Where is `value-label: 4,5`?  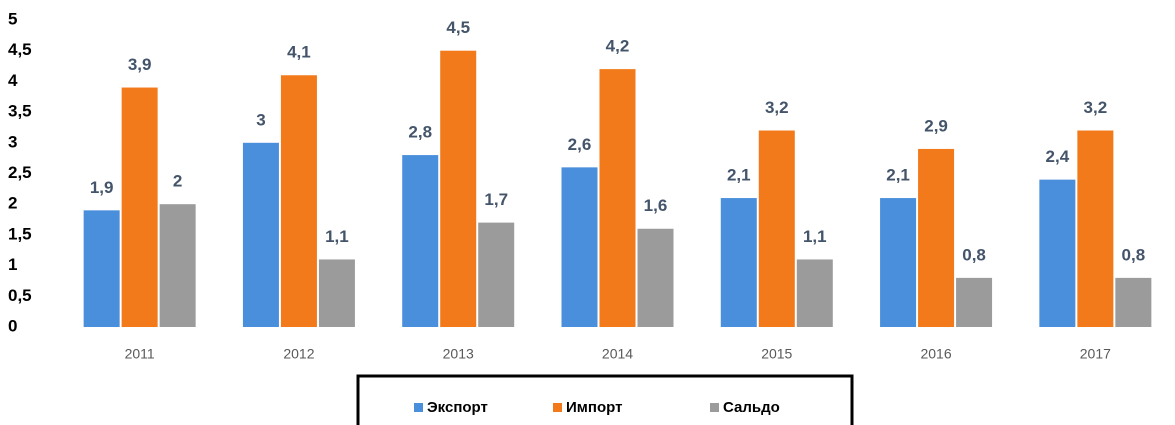 value-label: 4,5 is located at coordinates (458, 27).